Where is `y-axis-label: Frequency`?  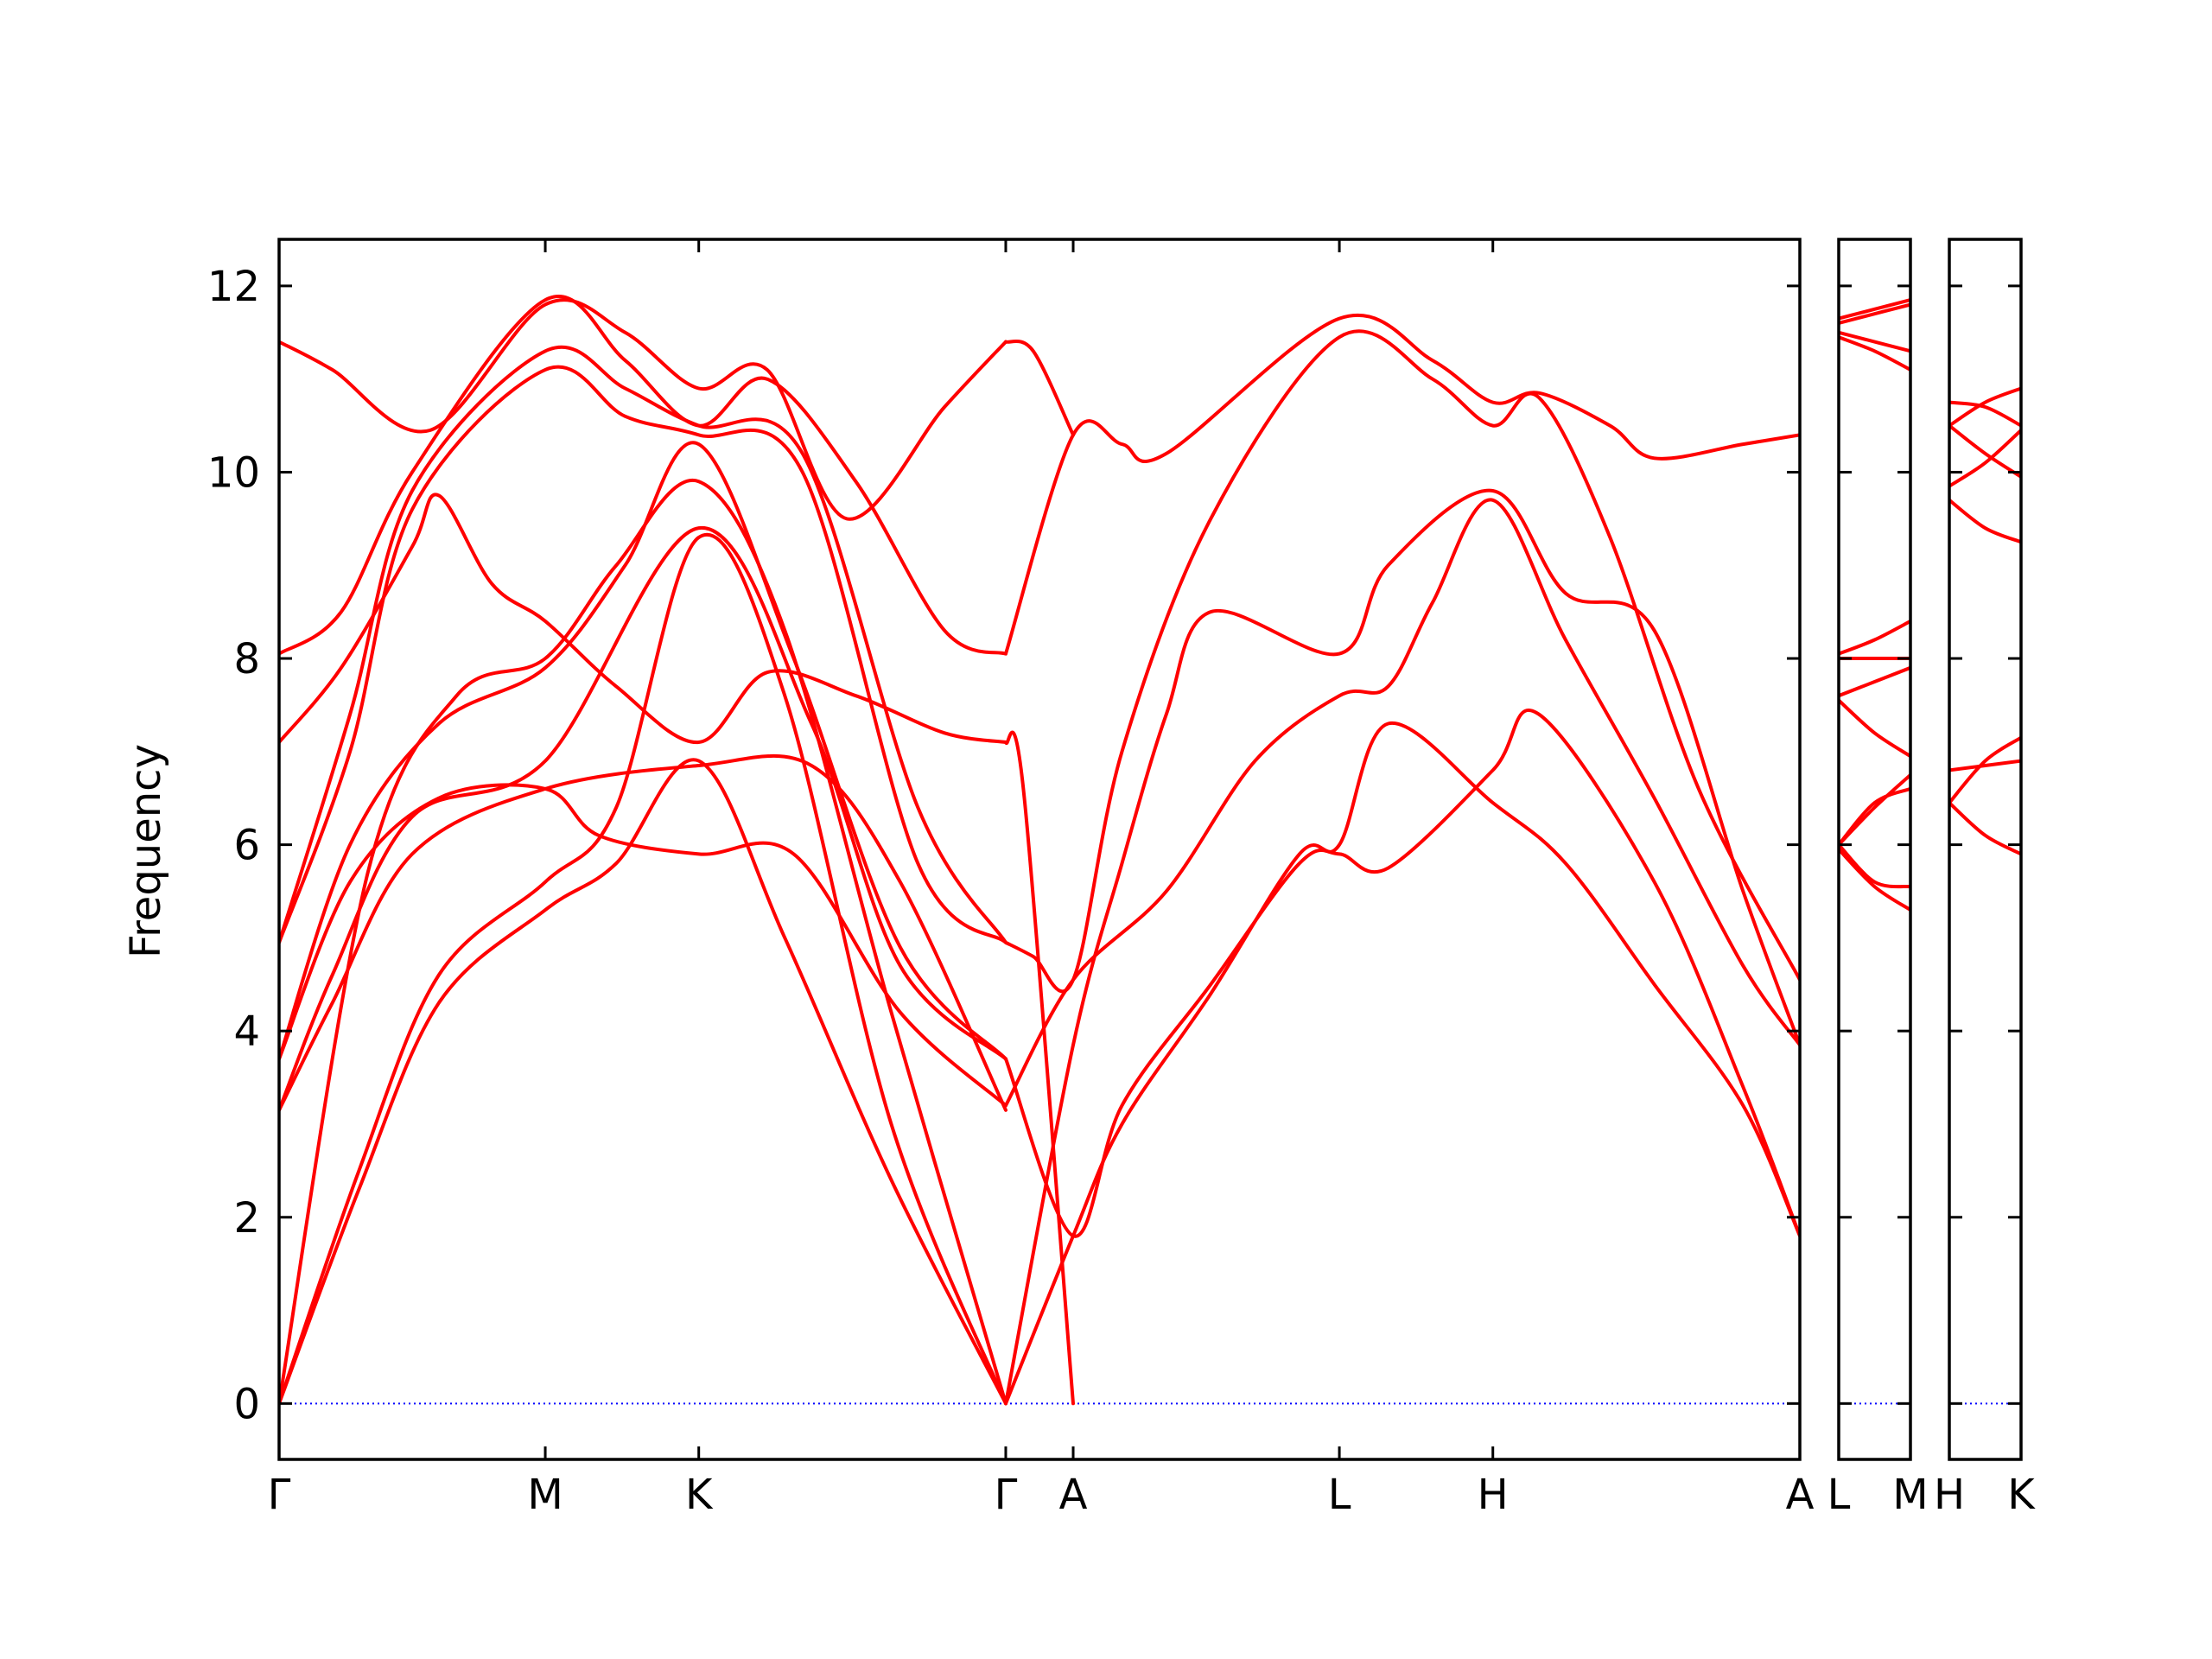
y-axis-label: Frequency is located at coordinates (146, 851).